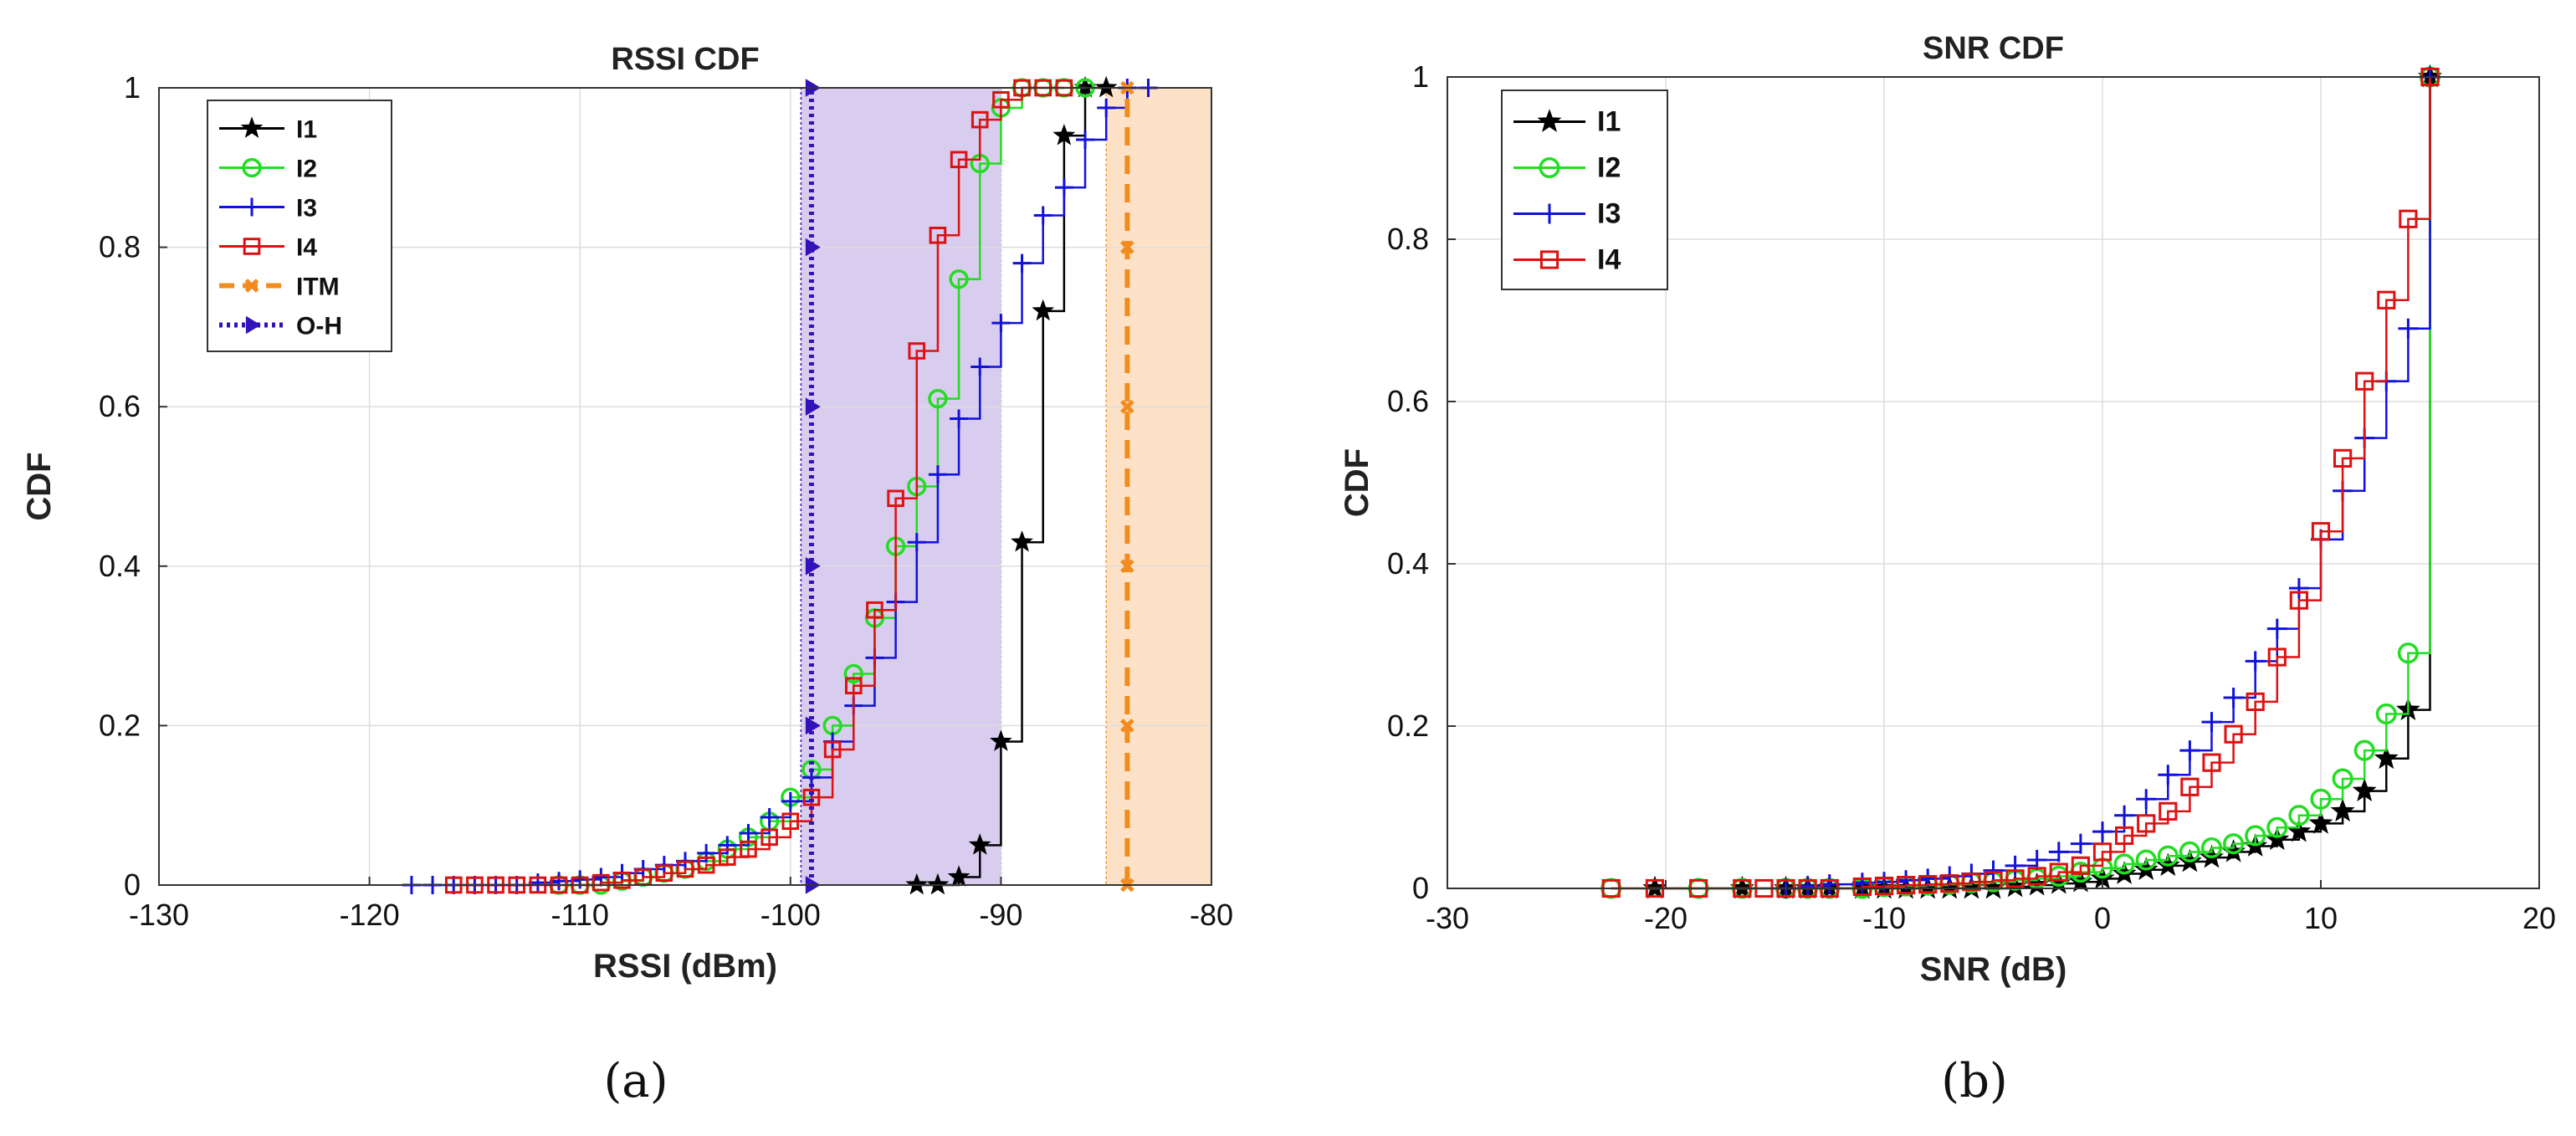 The image size is (2576, 1136). What do you see at coordinates (251, 286) in the screenshot?
I see `legend-marker-itm` at bounding box center [251, 286].